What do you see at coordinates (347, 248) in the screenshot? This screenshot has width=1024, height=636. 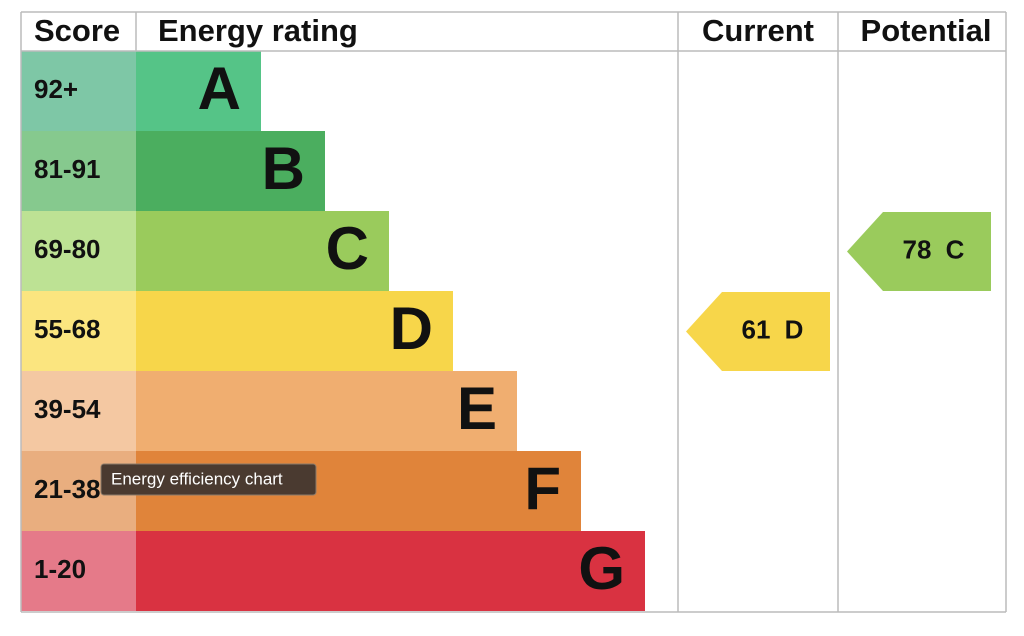 I see `rating-letter: C` at bounding box center [347, 248].